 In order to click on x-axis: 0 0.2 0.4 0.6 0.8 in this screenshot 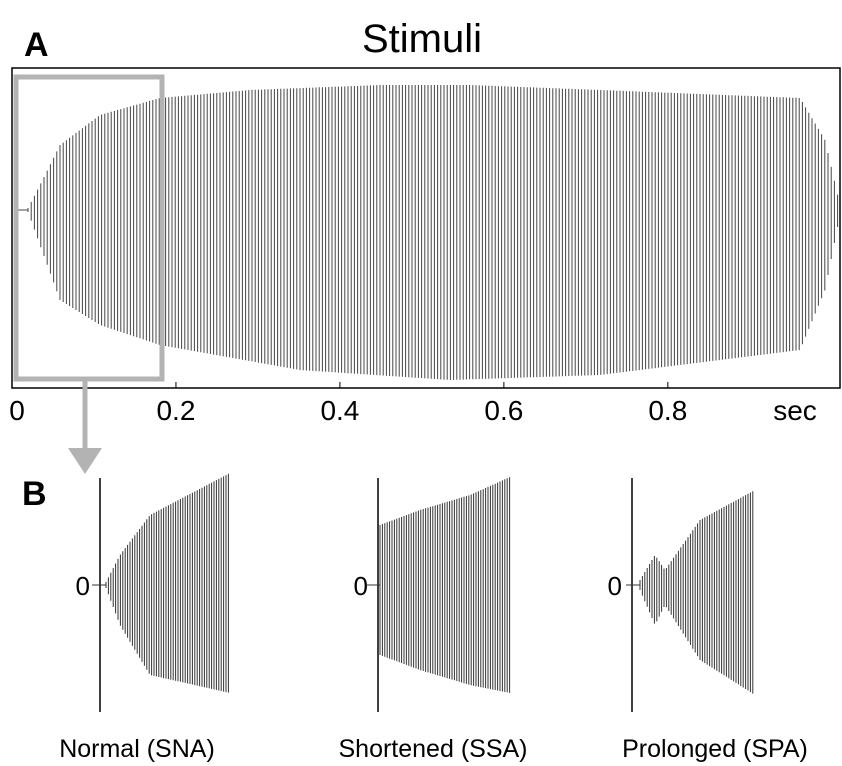, I will do `click(348, 404)`.